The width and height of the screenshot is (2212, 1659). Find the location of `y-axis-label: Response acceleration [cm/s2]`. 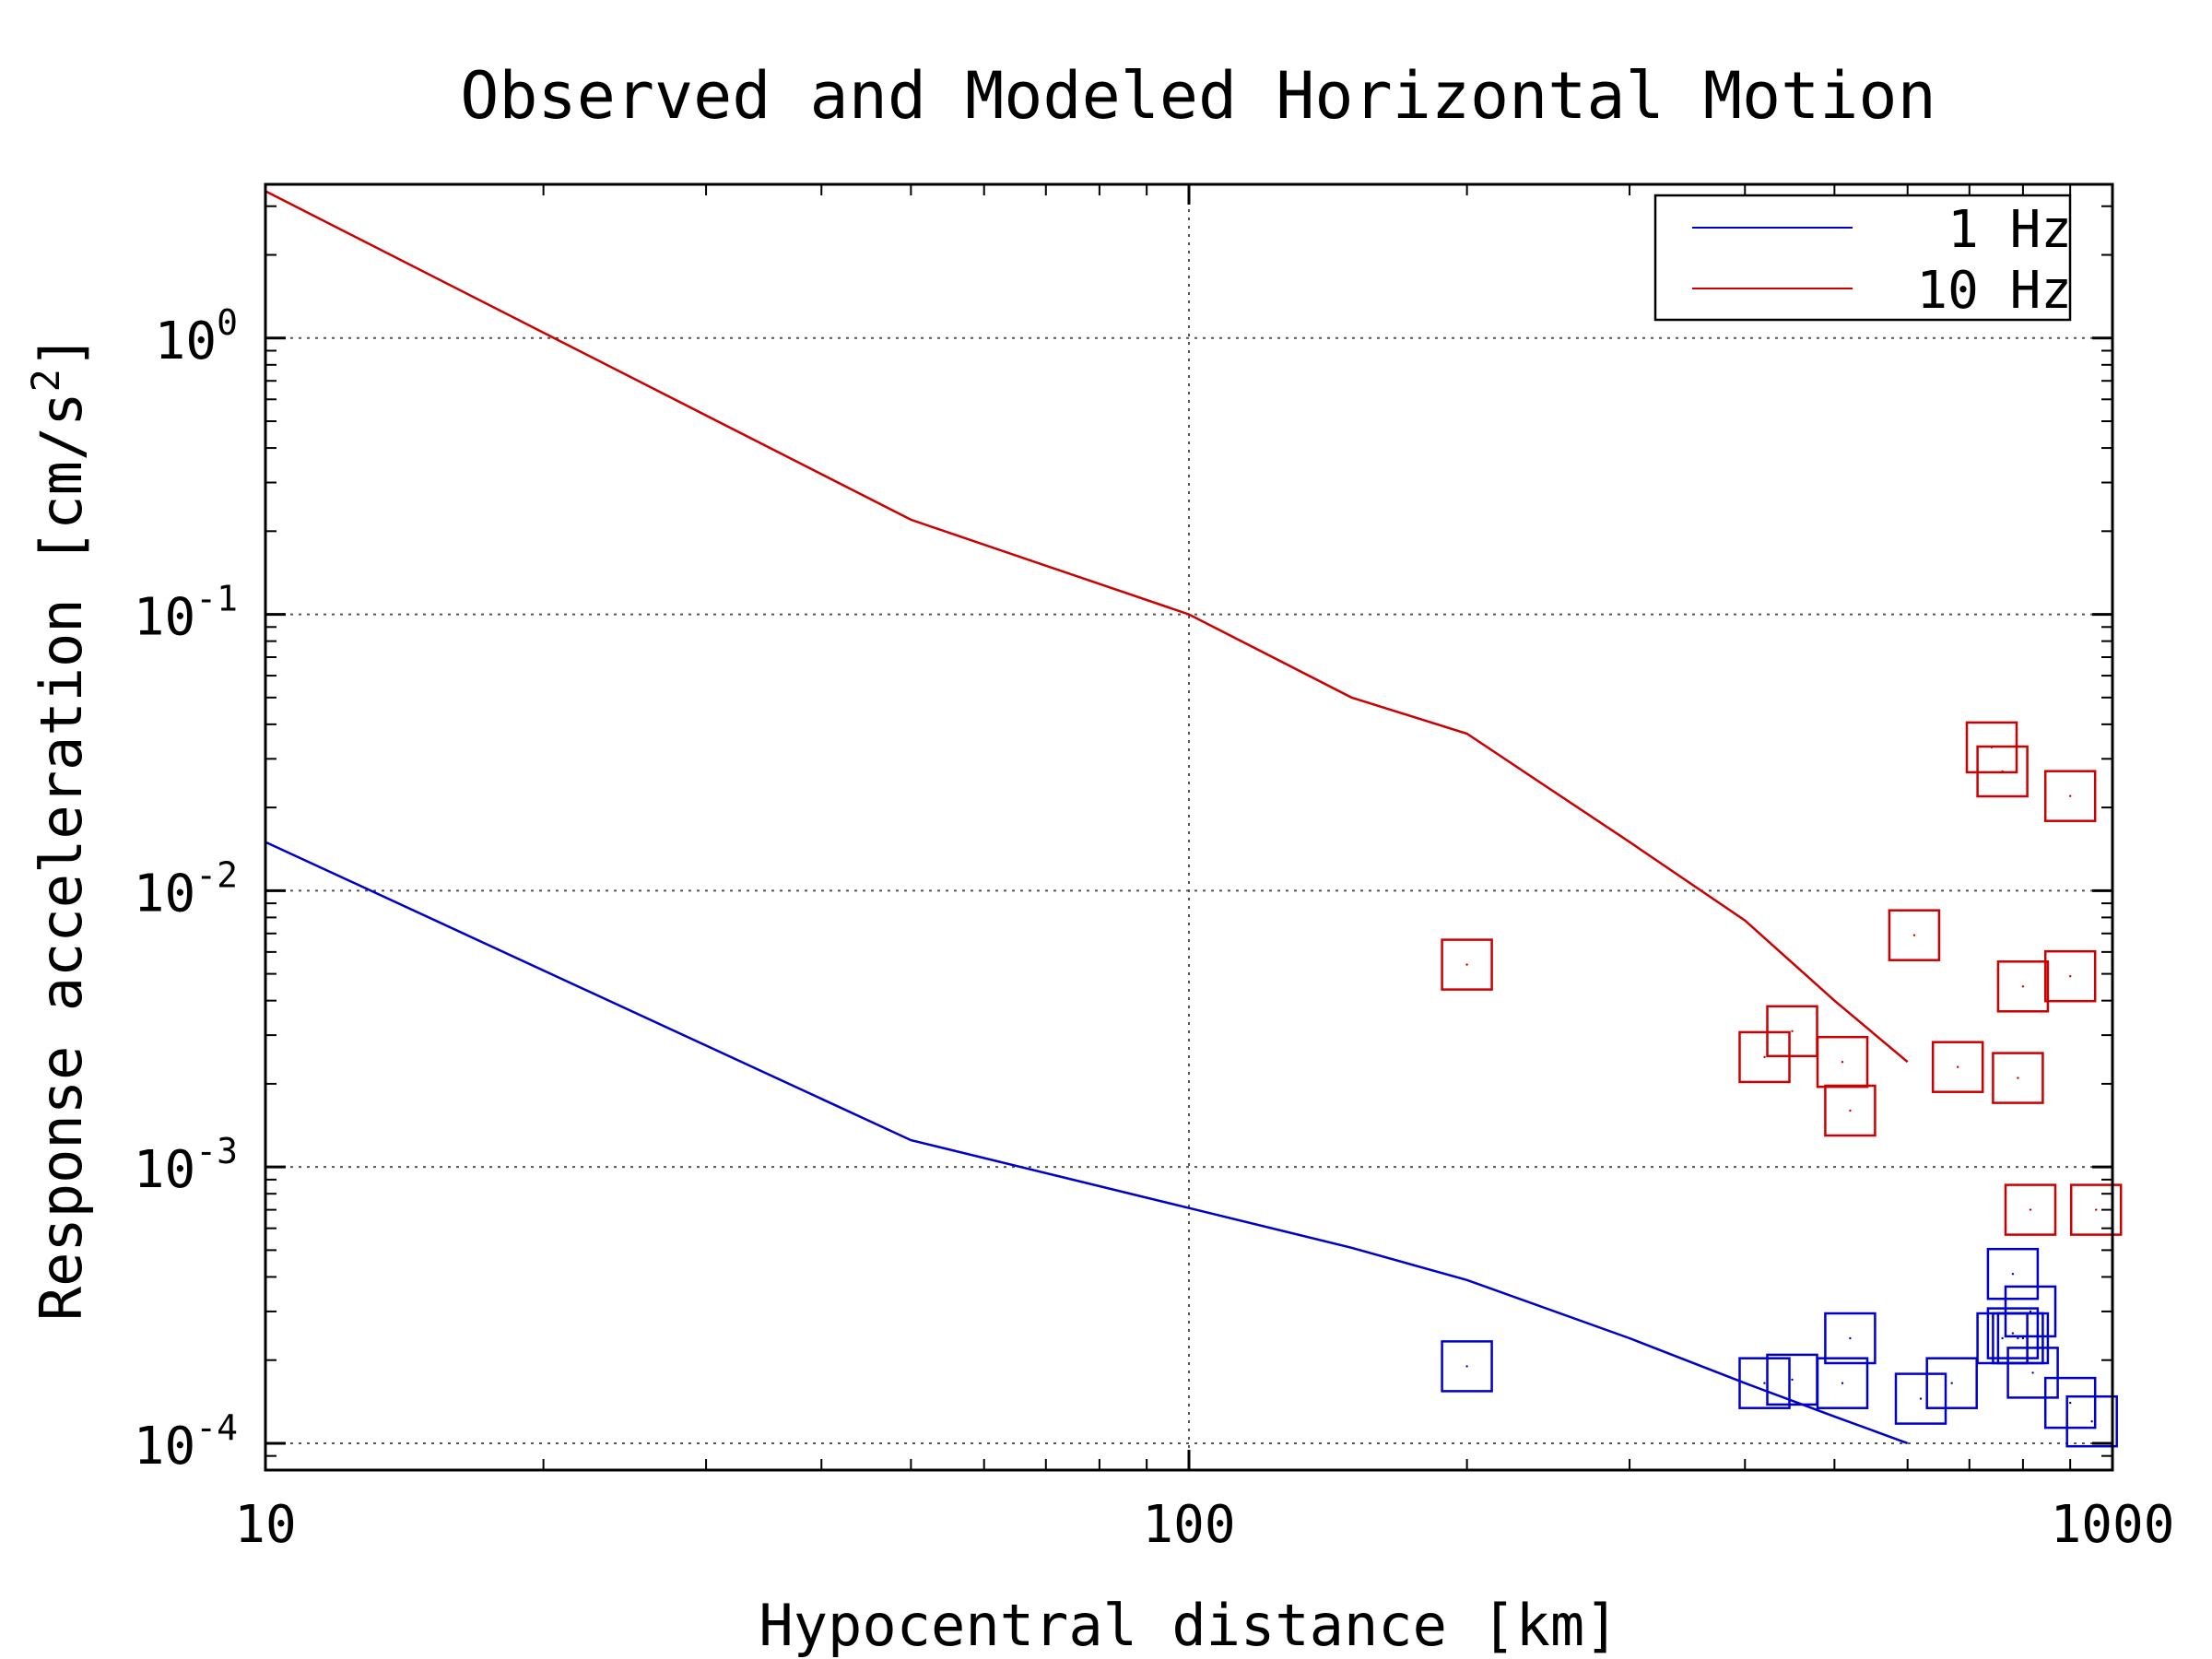

y-axis-label: Response acceleration [cm/s2] is located at coordinates (59, 828).